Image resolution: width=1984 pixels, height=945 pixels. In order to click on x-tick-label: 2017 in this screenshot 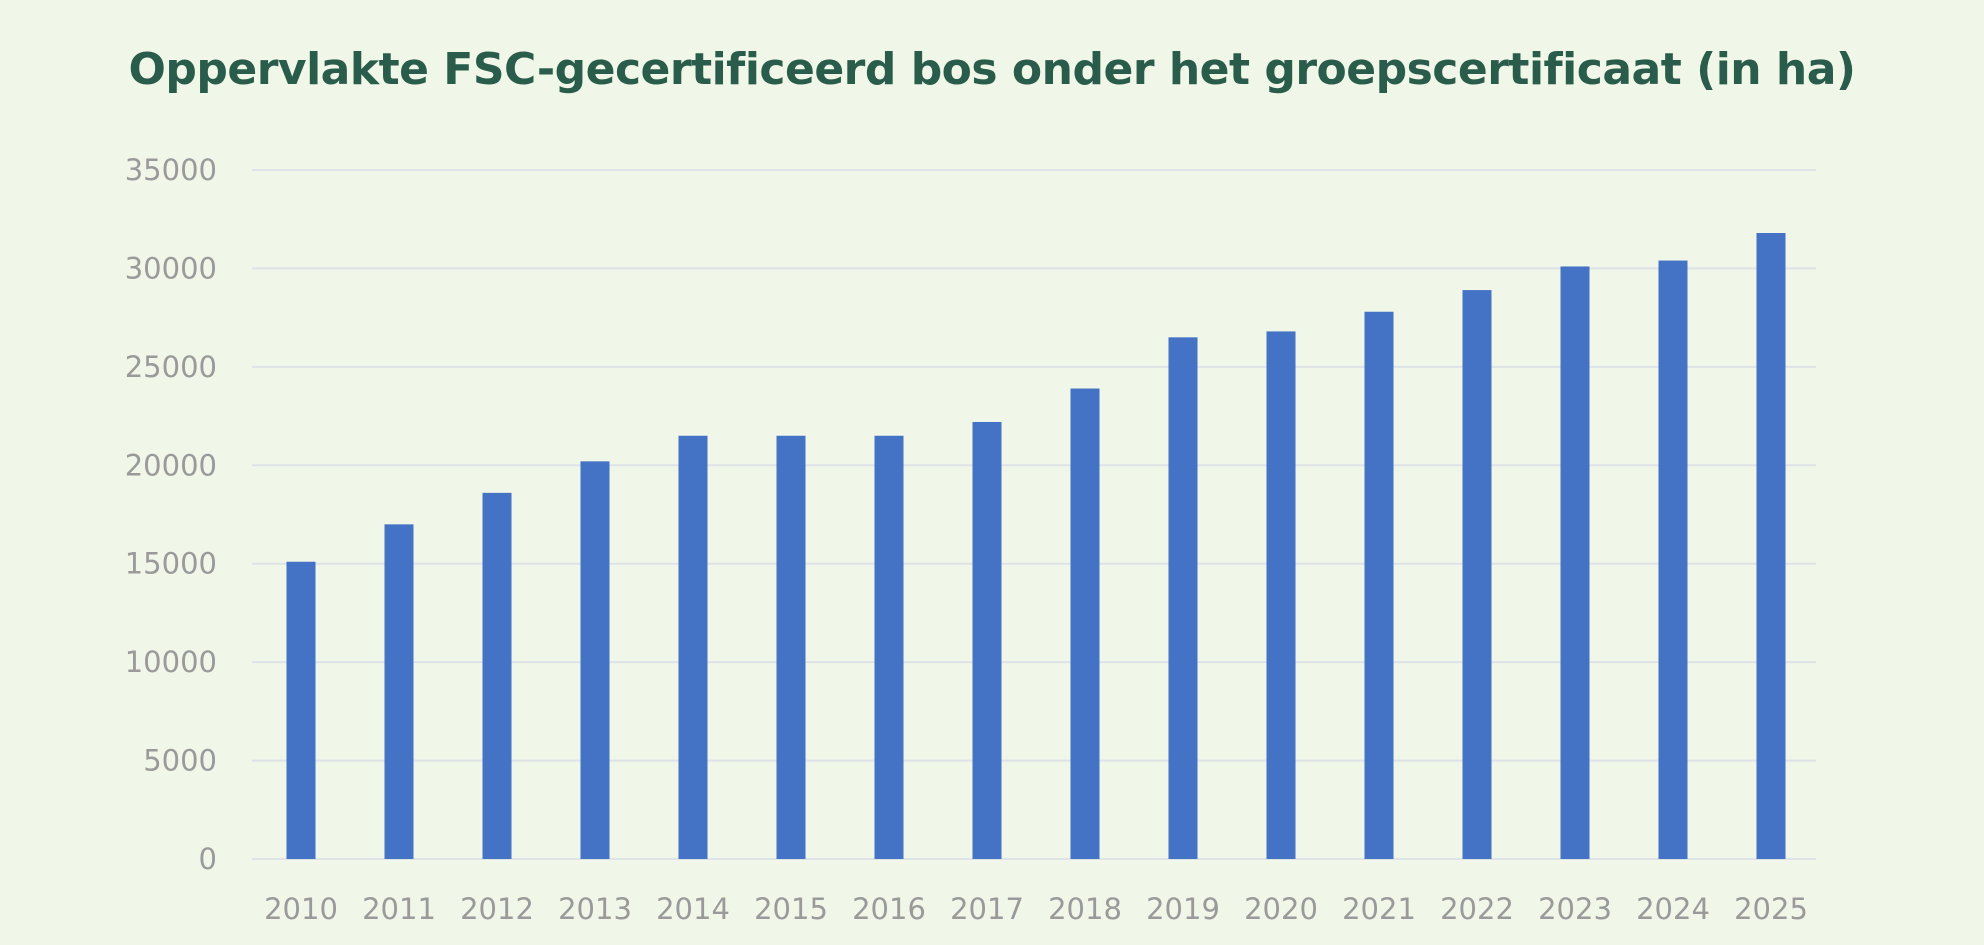, I will do `click(987, 909)`.